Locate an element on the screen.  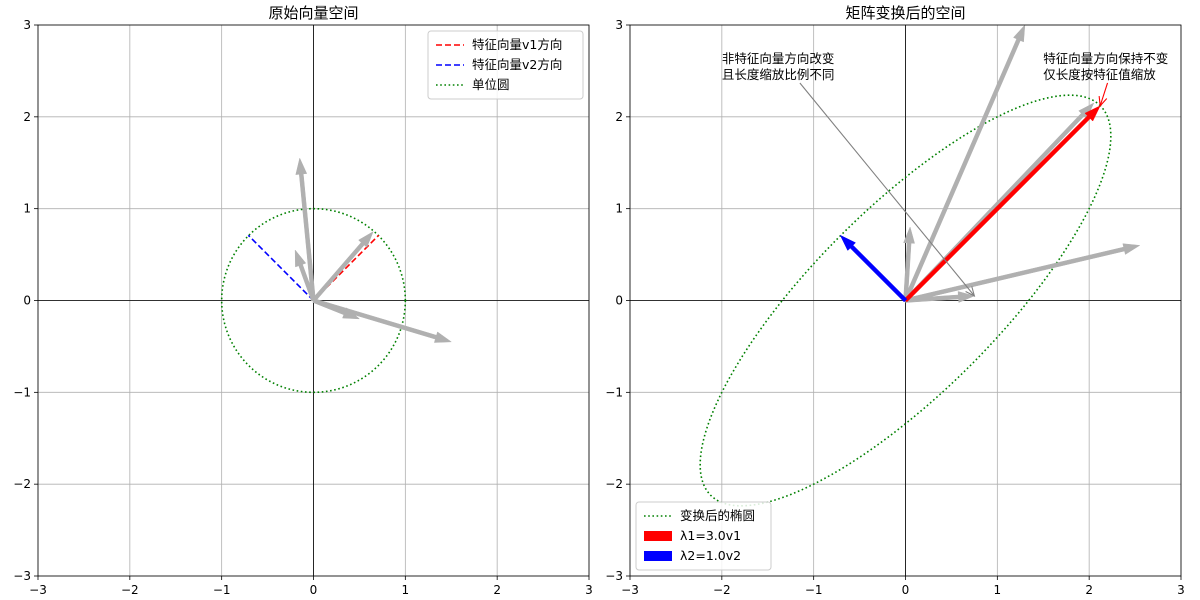
eigenvector-v2-arrow is located at coordinates (873, 268).